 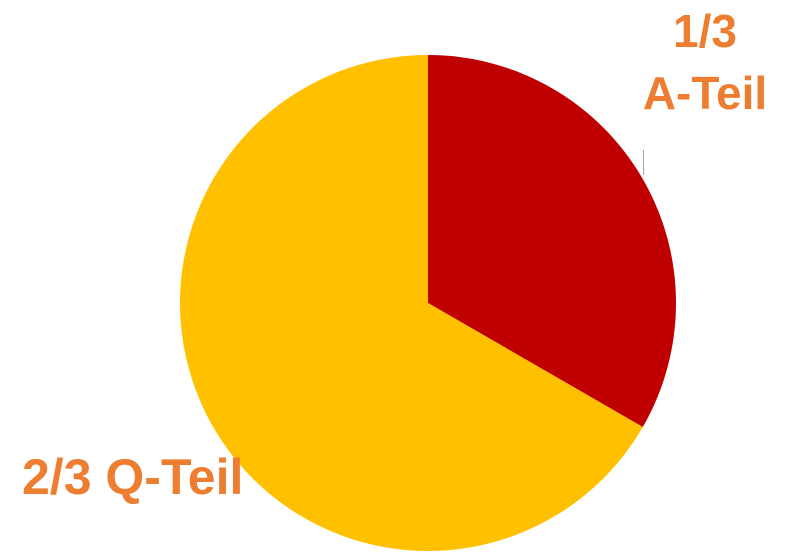 What do you see at coordinates (643, 162) in the screenshot?
I see `label-leader-line` at bounding box center [643, 162].